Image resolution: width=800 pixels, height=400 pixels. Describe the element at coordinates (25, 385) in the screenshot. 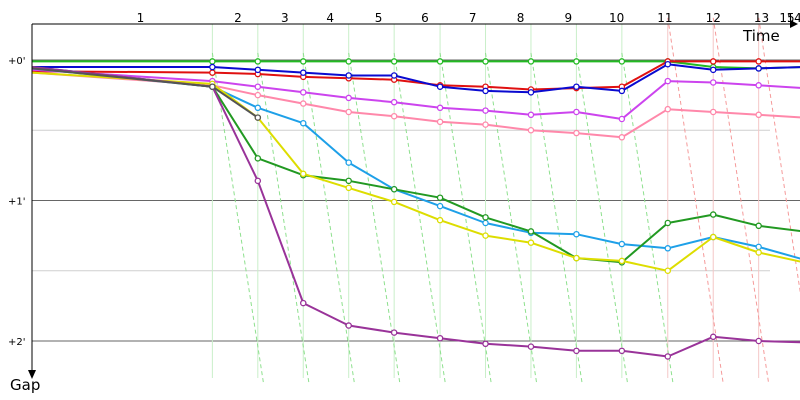

I see `y-axis-title: Gap` at that location.